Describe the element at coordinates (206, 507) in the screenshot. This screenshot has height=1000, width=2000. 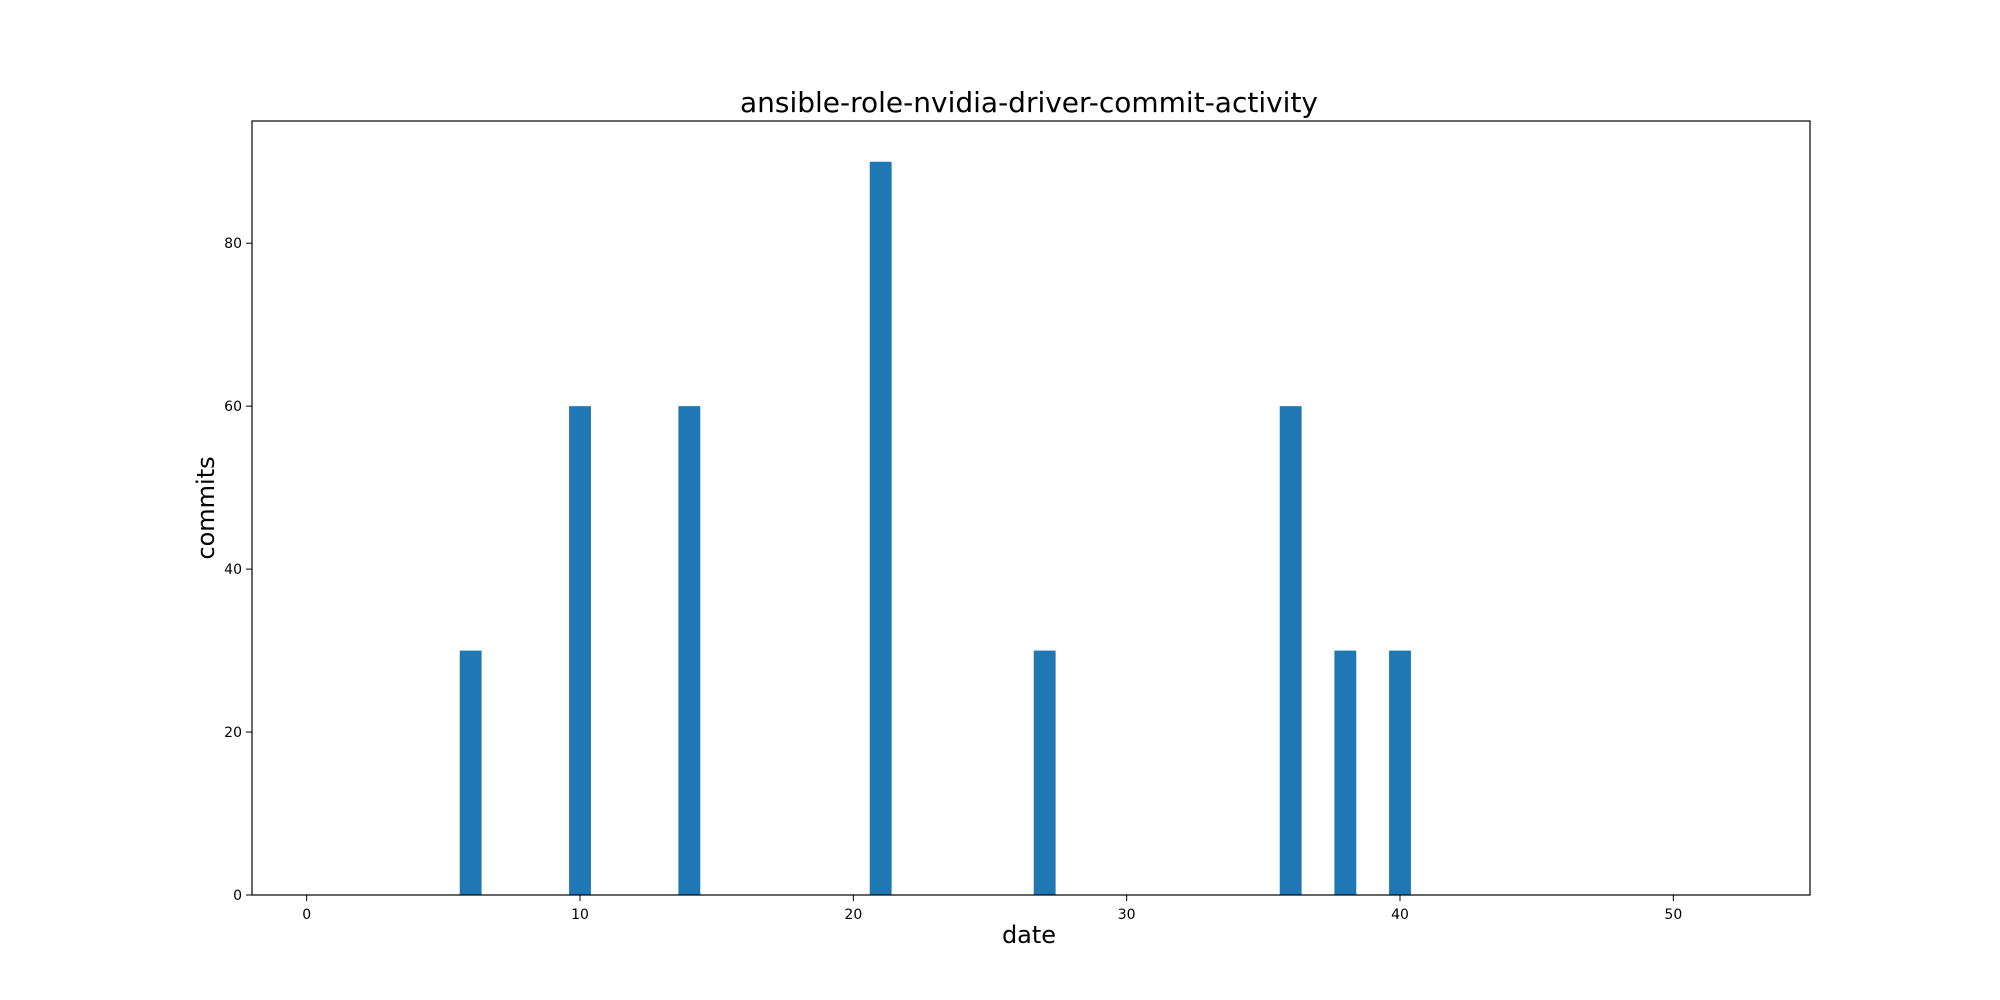
I see `y-axis-label: commits` at that location.